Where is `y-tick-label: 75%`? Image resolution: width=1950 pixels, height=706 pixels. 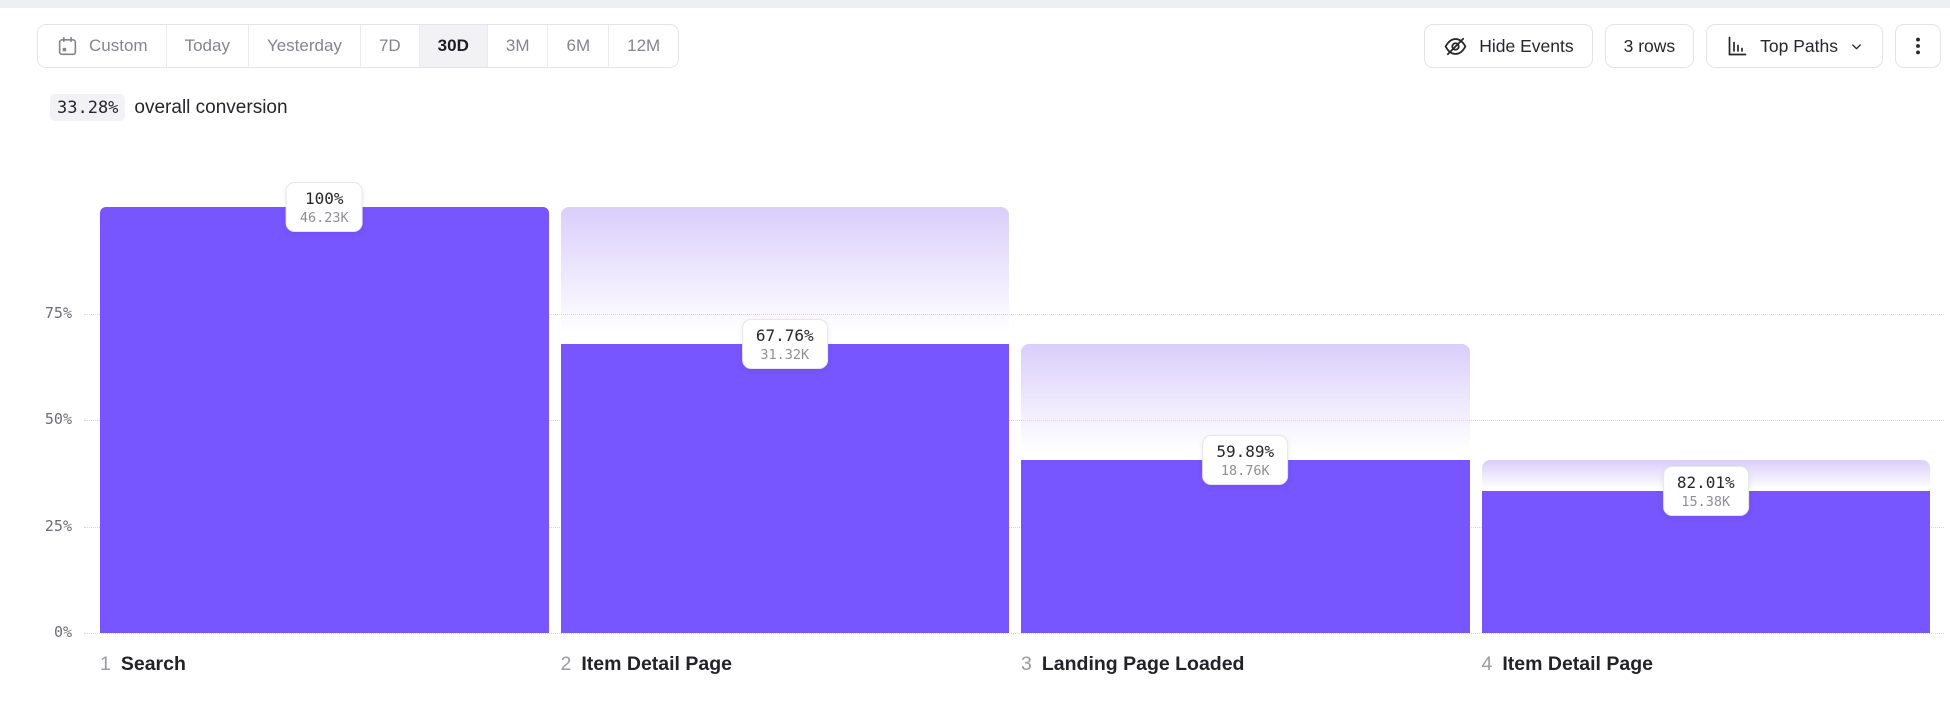 y-tick-label: 75% is located at coordinates (58, 312).